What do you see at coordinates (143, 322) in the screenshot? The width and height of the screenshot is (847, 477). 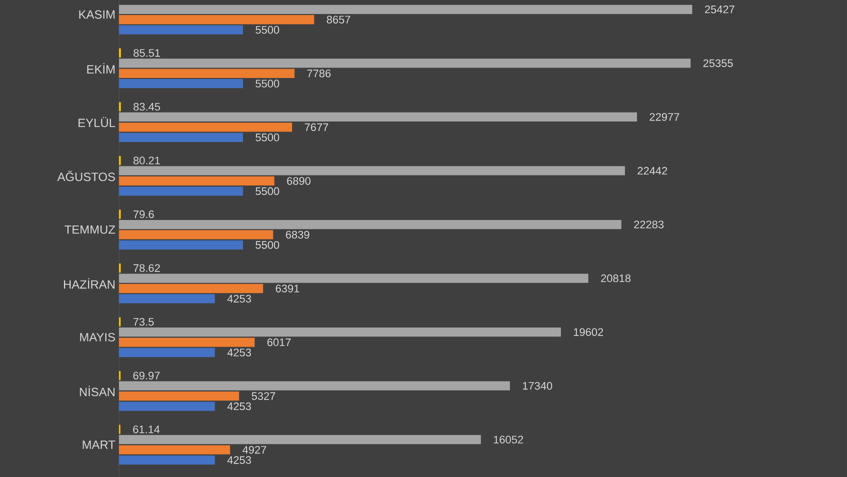 I see `data-label: 73.5` at bounding box center [143, 322].